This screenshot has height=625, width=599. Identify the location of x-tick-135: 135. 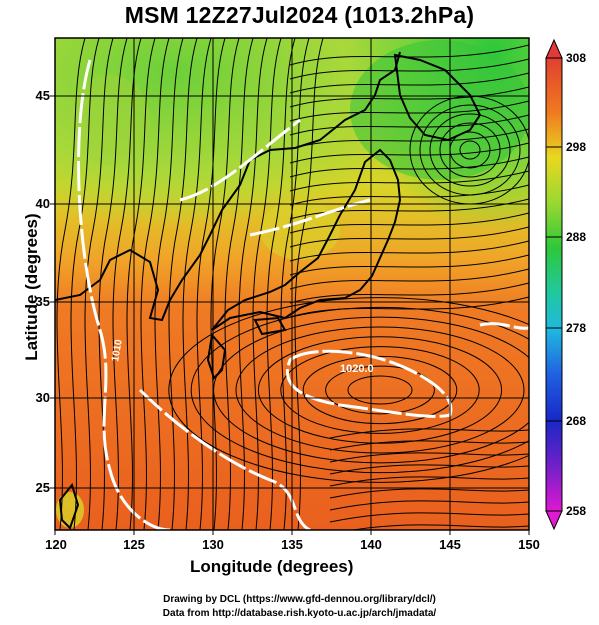
(292, 544).